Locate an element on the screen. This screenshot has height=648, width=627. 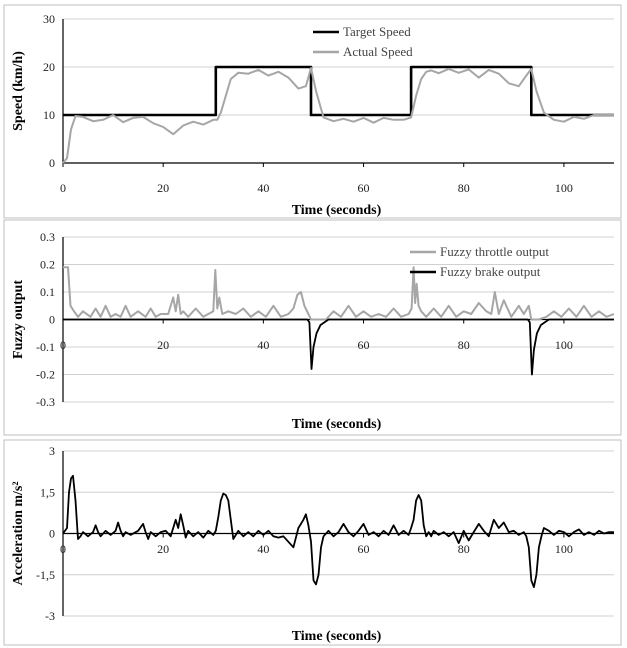
y-tick-label: -0.2 is located at coordinates (45, 375).